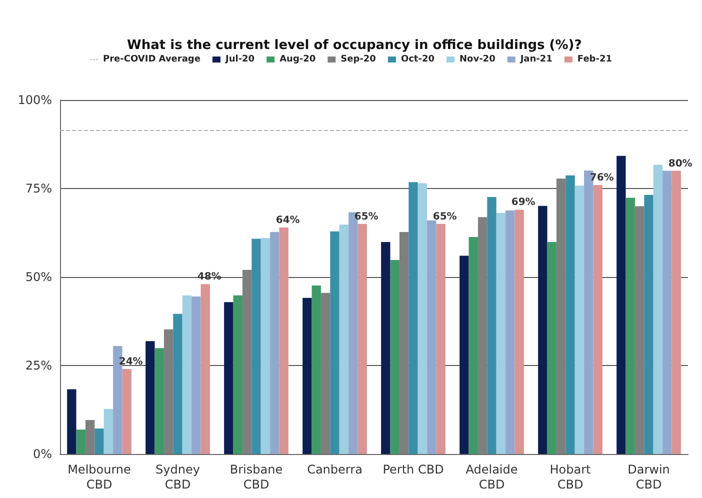  Describe the element at coordinates (594, 59) in the screenshot. I see `legend-label: Feb-21` at that location.